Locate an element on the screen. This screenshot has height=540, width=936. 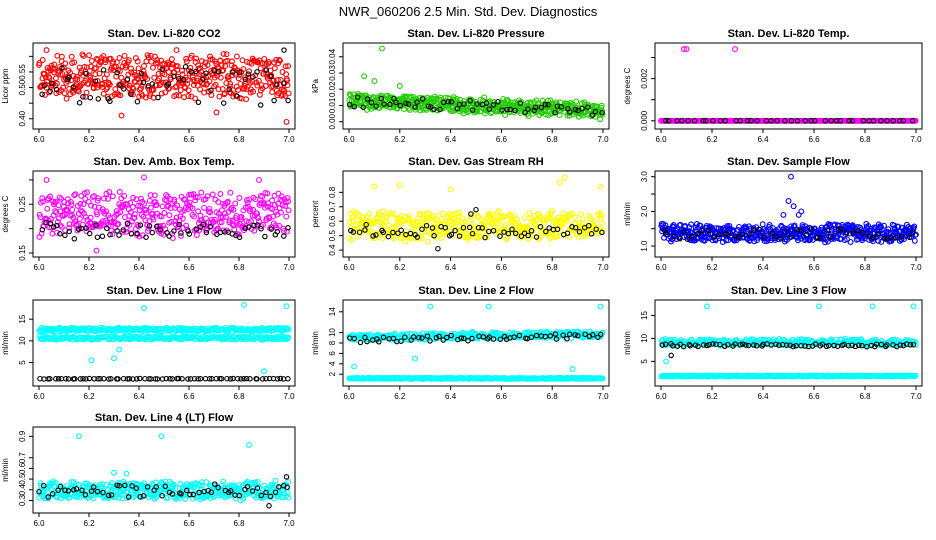
chart-title: Stan. Dev. Li-820 Pressure is located at coordinates (475, 34).